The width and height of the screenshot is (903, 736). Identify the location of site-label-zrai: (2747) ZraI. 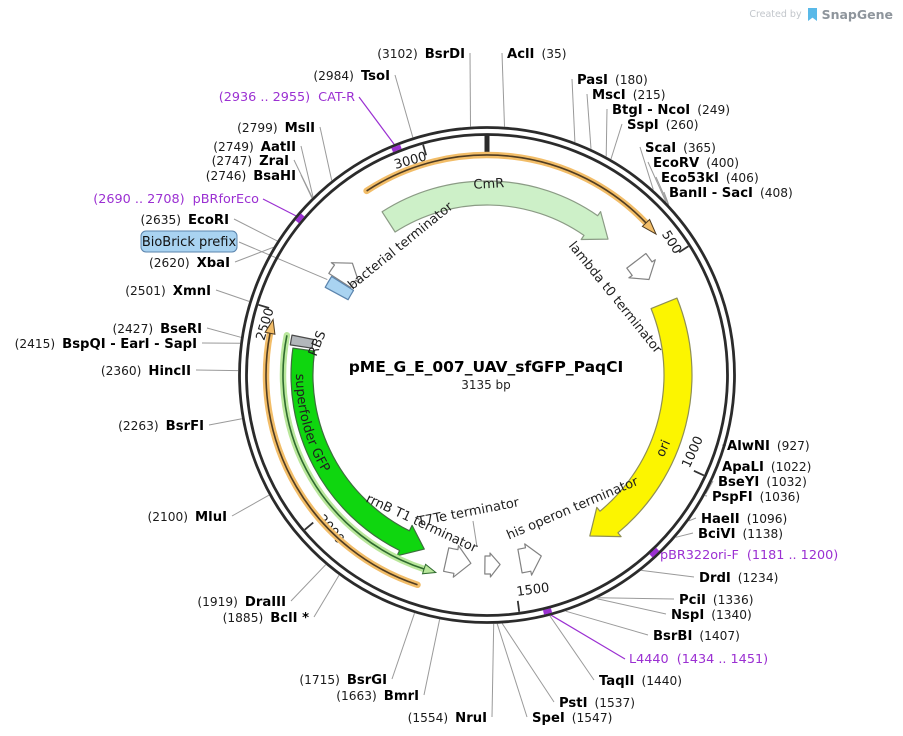
(250, 161).